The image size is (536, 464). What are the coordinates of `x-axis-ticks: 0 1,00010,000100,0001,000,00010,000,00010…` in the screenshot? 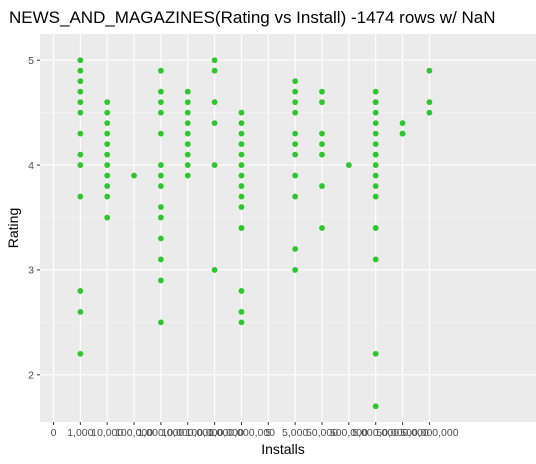 It's located at (255, 430).